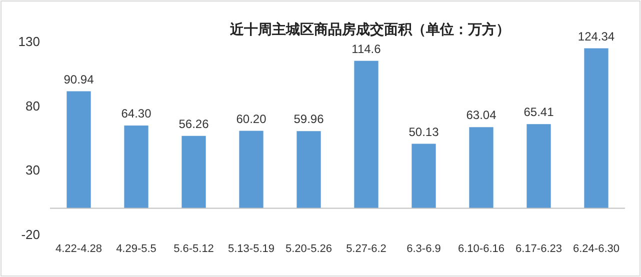  What do you see at coordinates (136, 113) in the screenshot?
I see `data-label: 64.30` at bounding box center [136, 113].